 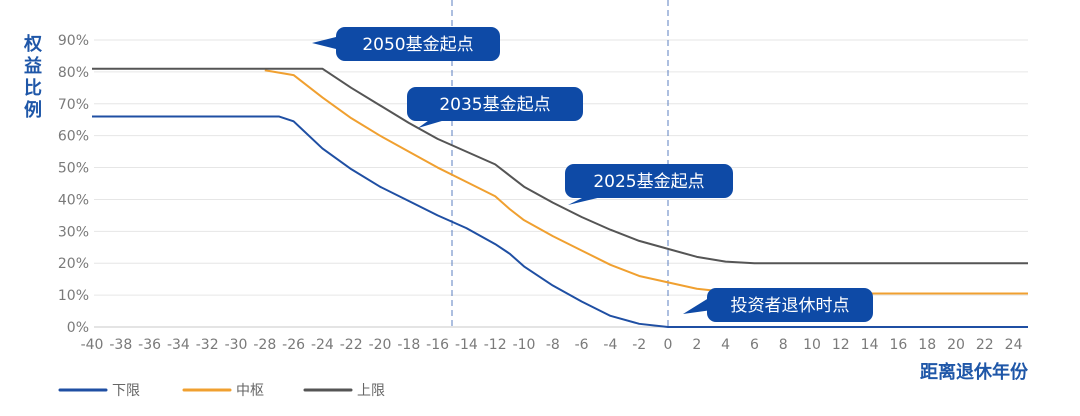 I want to click on annotation-label: 投资者退休时点, so click(x=790, y=306).